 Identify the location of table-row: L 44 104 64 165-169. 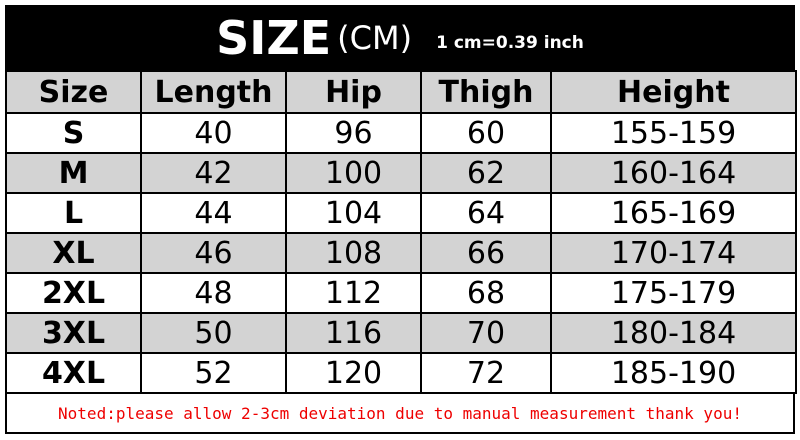
(401, 213).